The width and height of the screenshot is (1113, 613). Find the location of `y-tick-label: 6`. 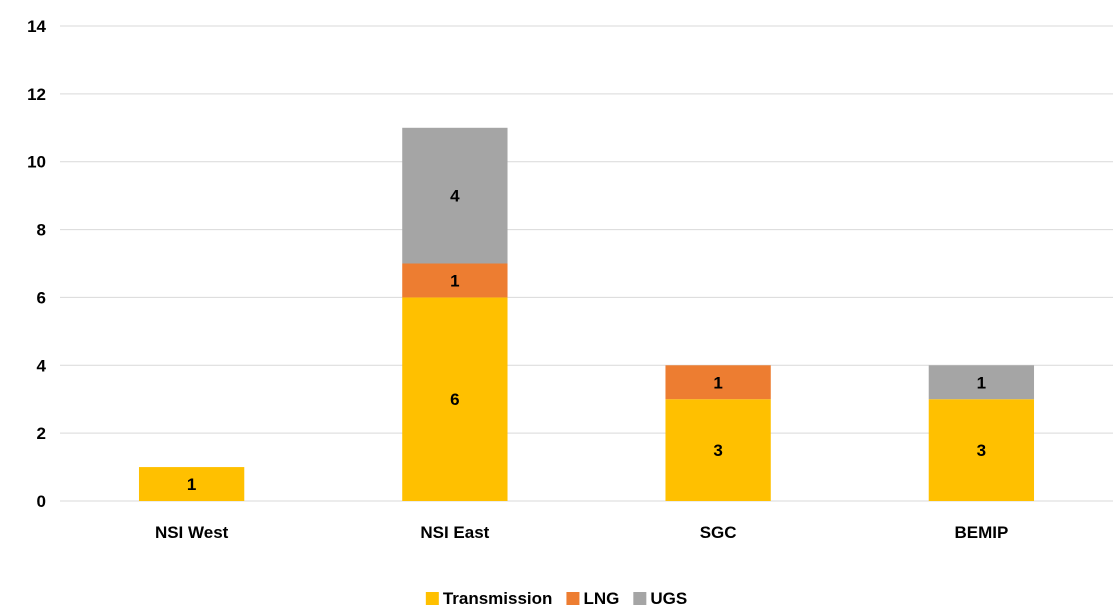

y-tick-label: 6 is located at coordinates (41, 297).